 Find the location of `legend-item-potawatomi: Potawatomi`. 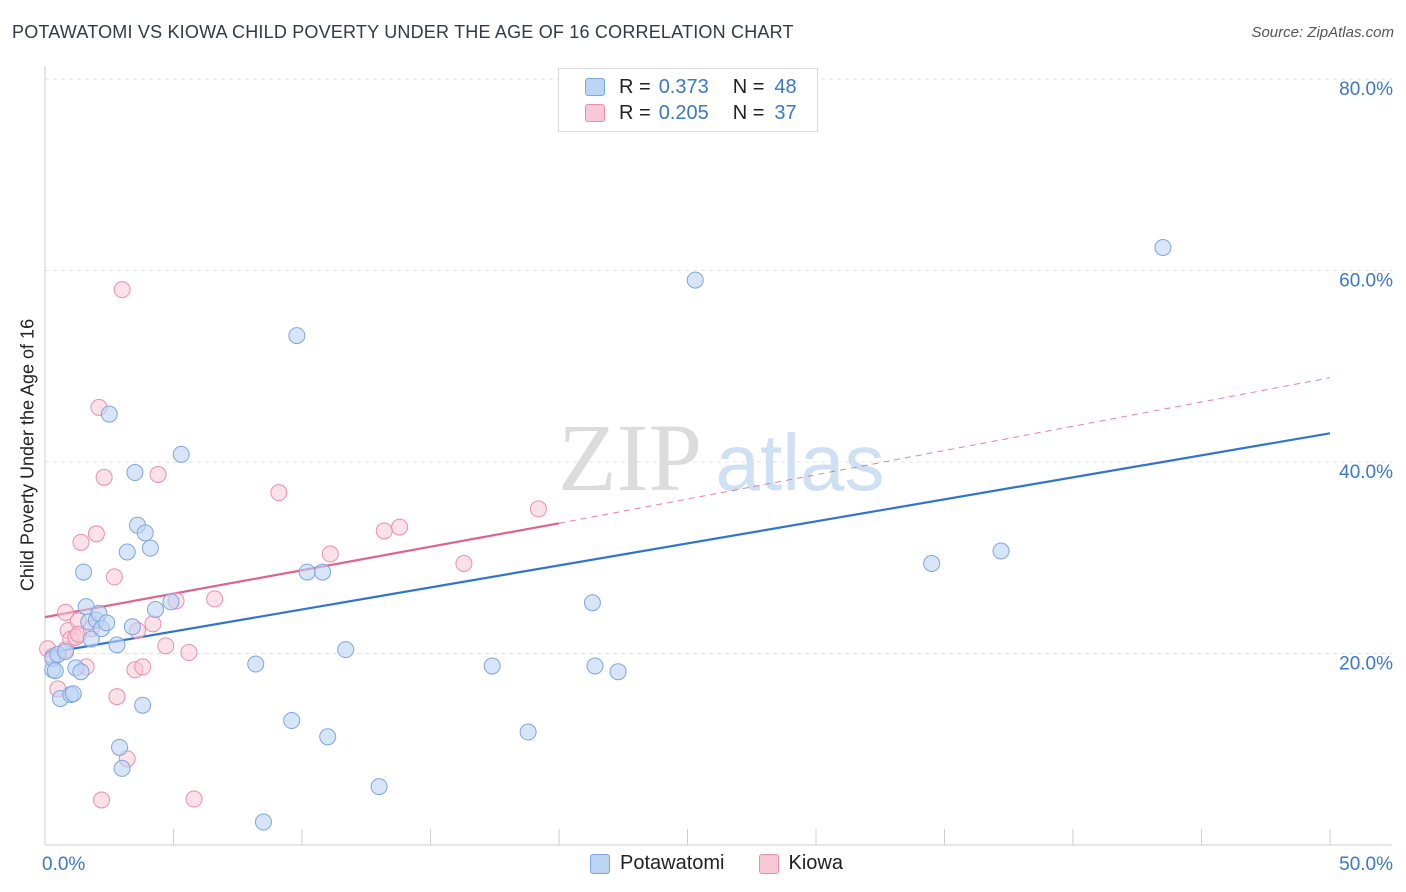

legend-item-potawatomi: Potawatomi is located at coordinates (657, 863).